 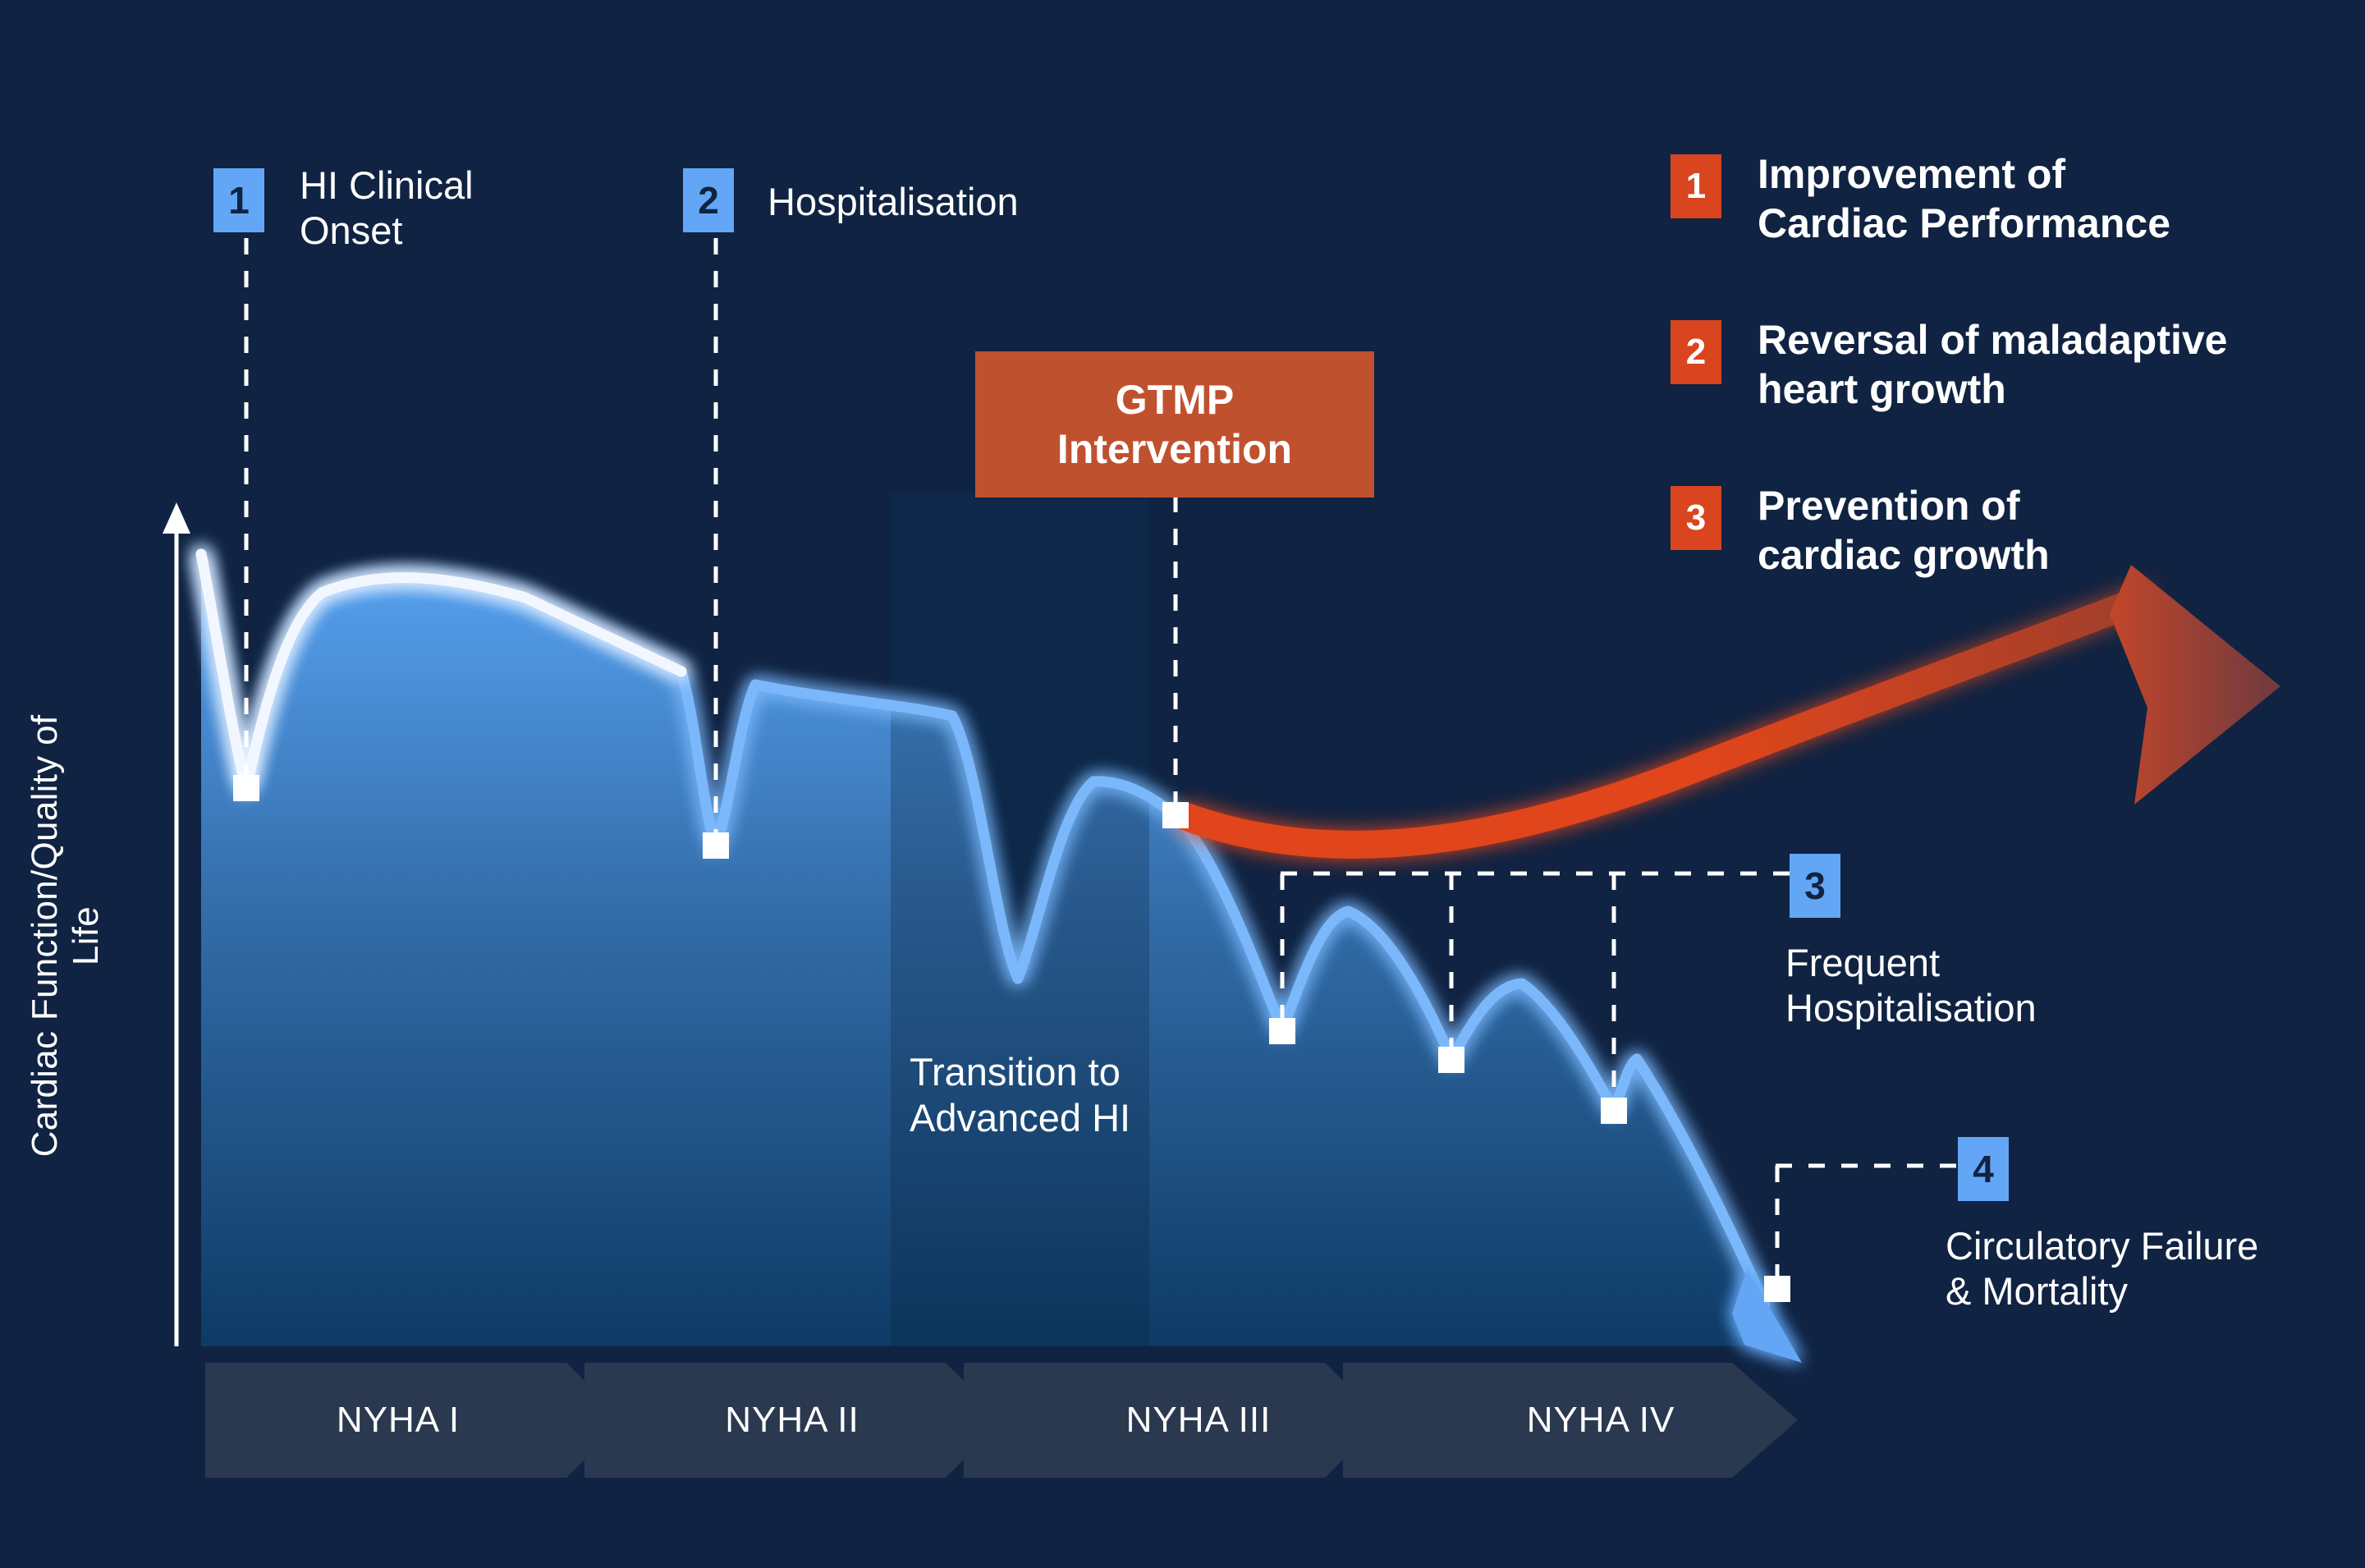 I want to click on annotation-badge-4-number: 4, so click(x=1984, y=1169).